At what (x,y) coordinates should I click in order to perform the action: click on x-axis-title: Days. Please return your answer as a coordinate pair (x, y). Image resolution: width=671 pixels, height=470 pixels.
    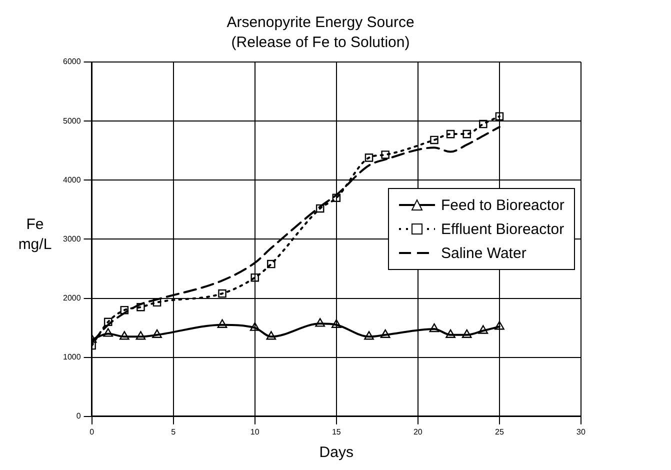
    Looking at the image, I should click on (336, 453).